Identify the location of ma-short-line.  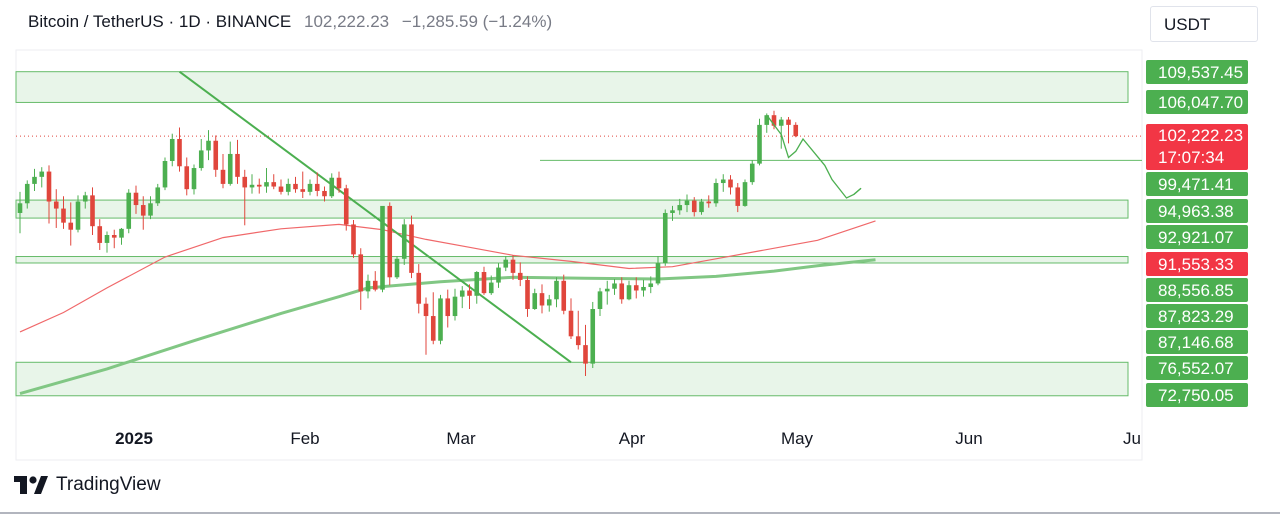
(447, 276).